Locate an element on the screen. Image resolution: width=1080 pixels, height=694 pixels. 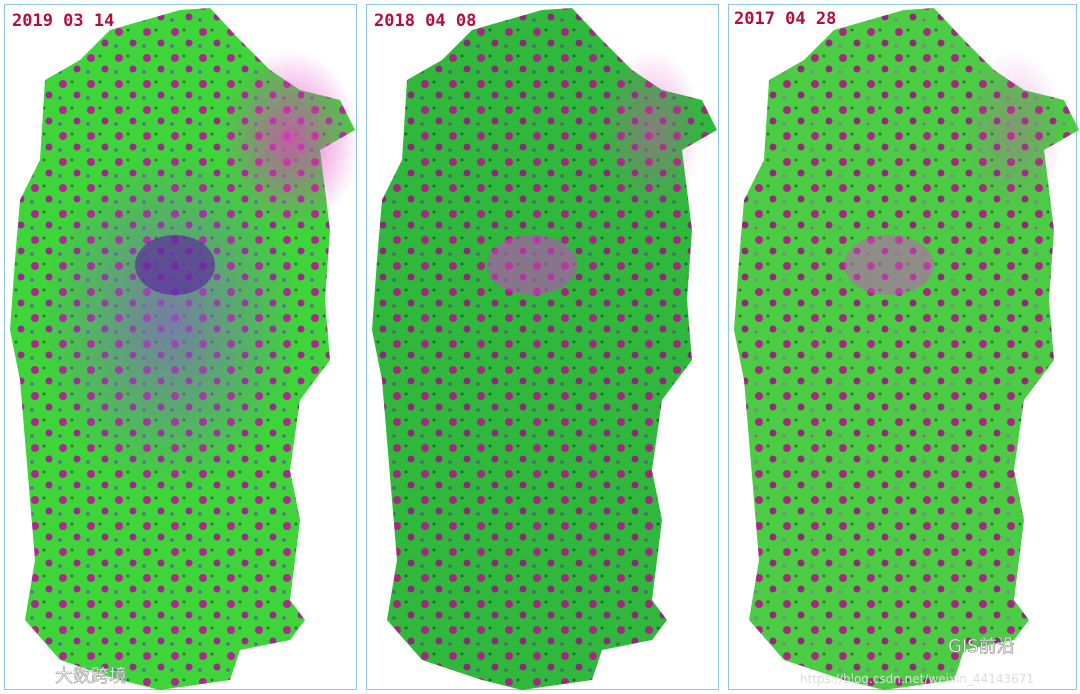
watermark-url: https://blog.csdn.net/weixin_44143671 is located at coordinates (917, 679).